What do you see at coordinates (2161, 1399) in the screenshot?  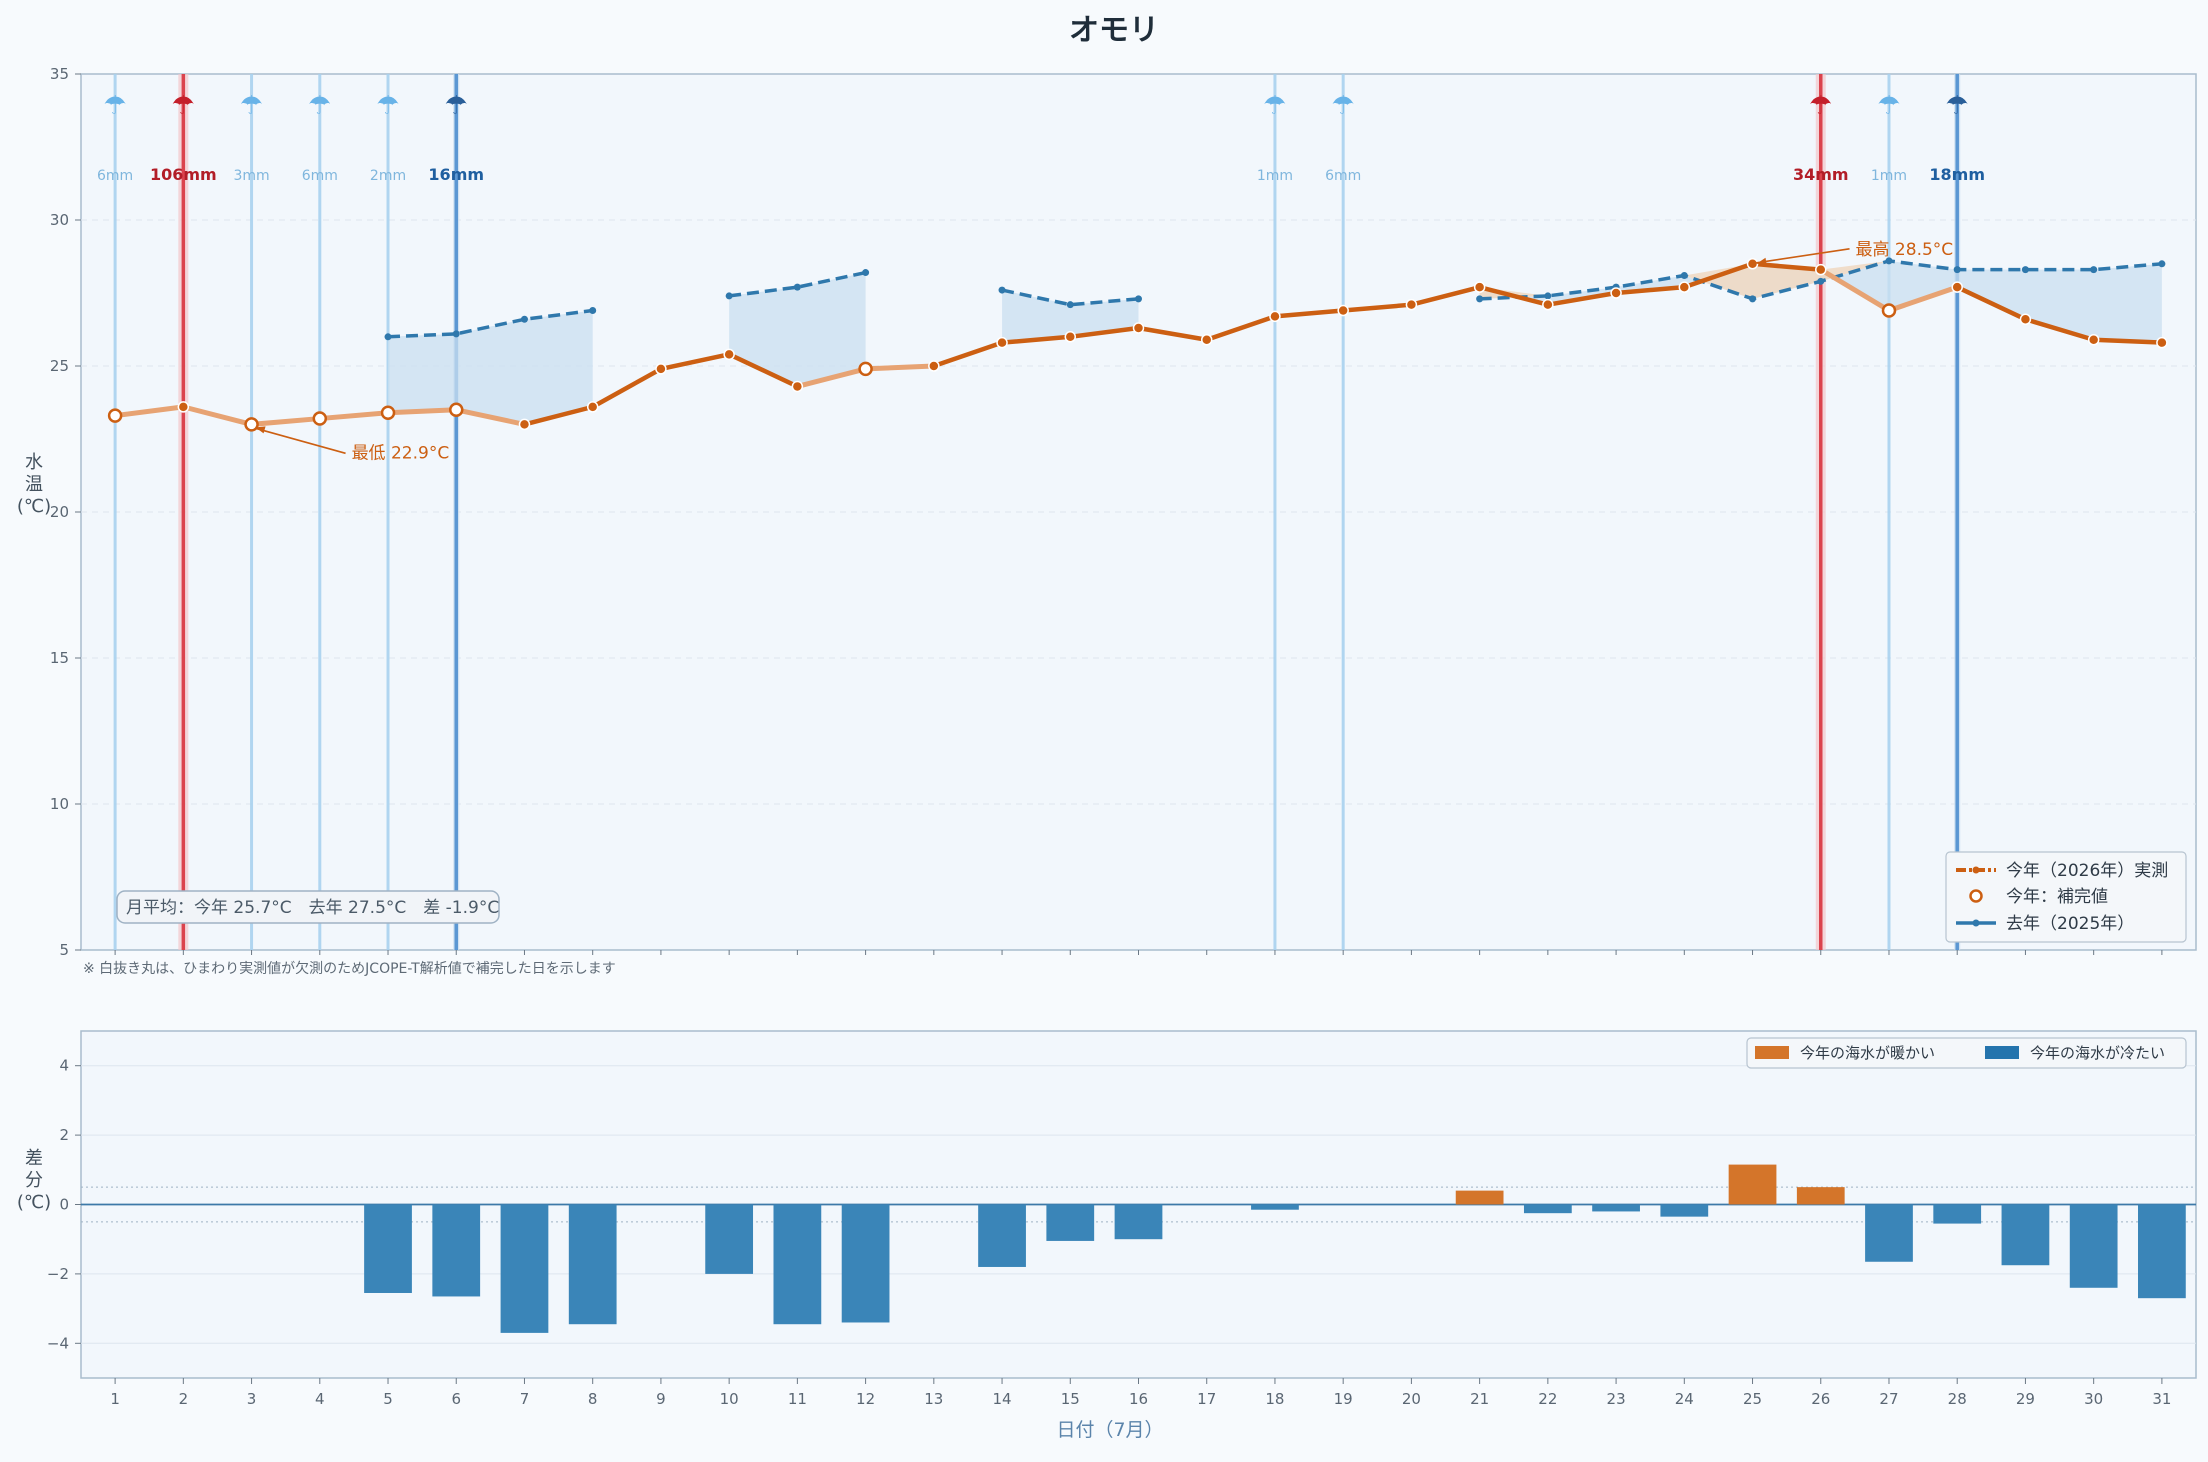 I see `x-tick-label: 31` at bounding box center [2161, 1399].